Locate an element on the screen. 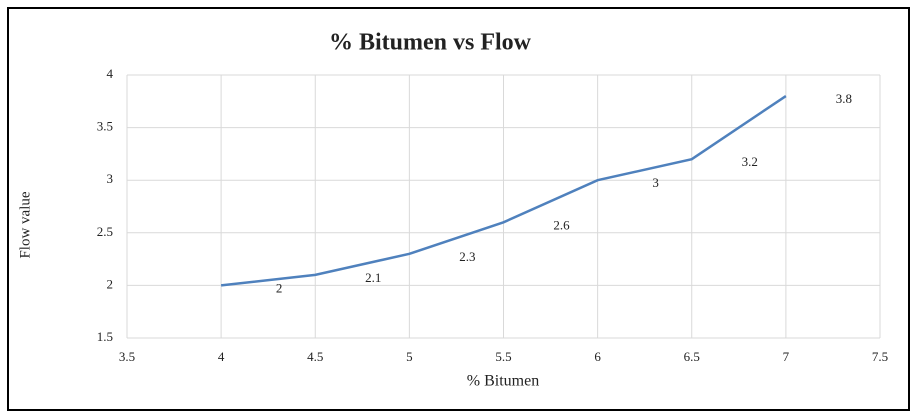 This screenshot has height=412, width=918. x-tick-label: 3.5 is located at coordinates (127, 356).